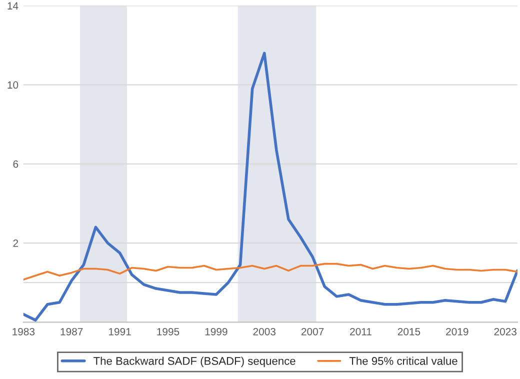 The image size is (520, 379). I want to click on y-tick-label: 2, so click(15, 243).